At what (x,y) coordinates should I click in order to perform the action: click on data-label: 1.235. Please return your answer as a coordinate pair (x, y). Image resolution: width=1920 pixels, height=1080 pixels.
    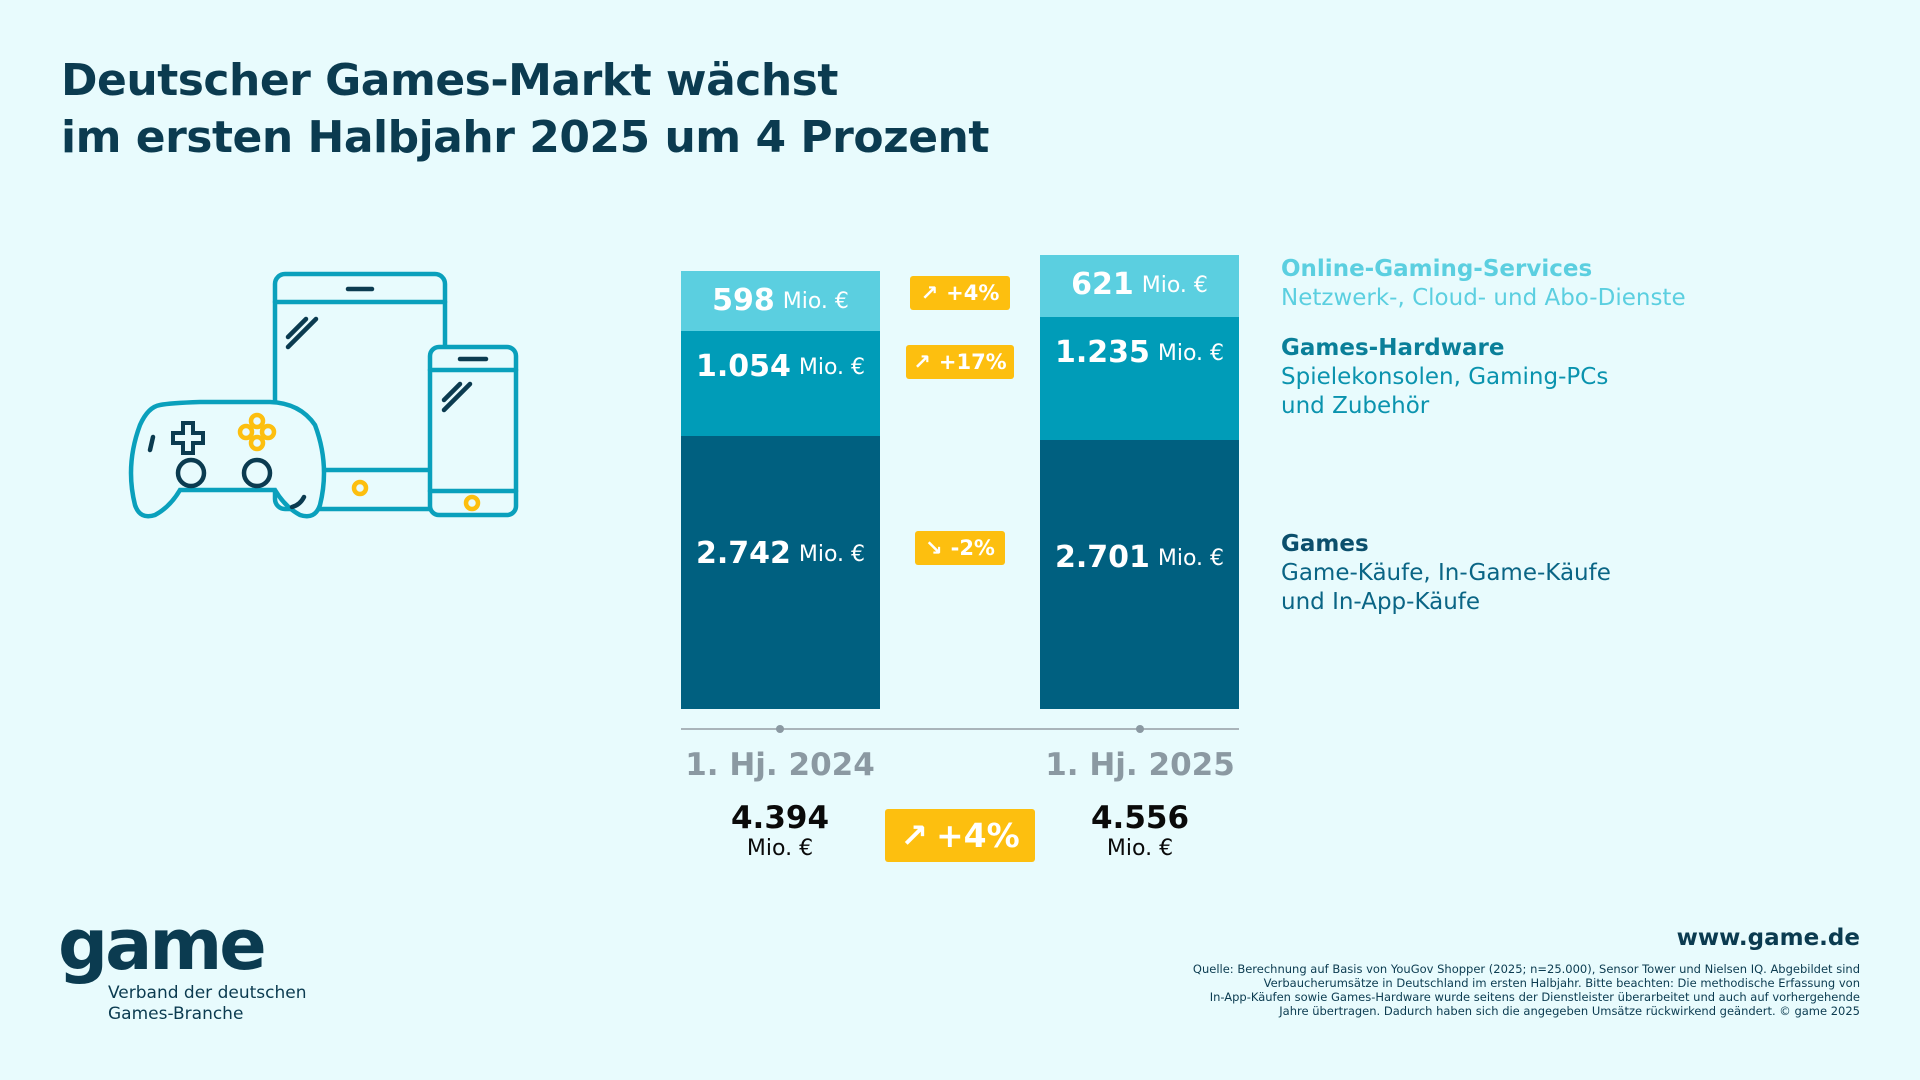
    Looking at the image, I should click on (1102, 352).